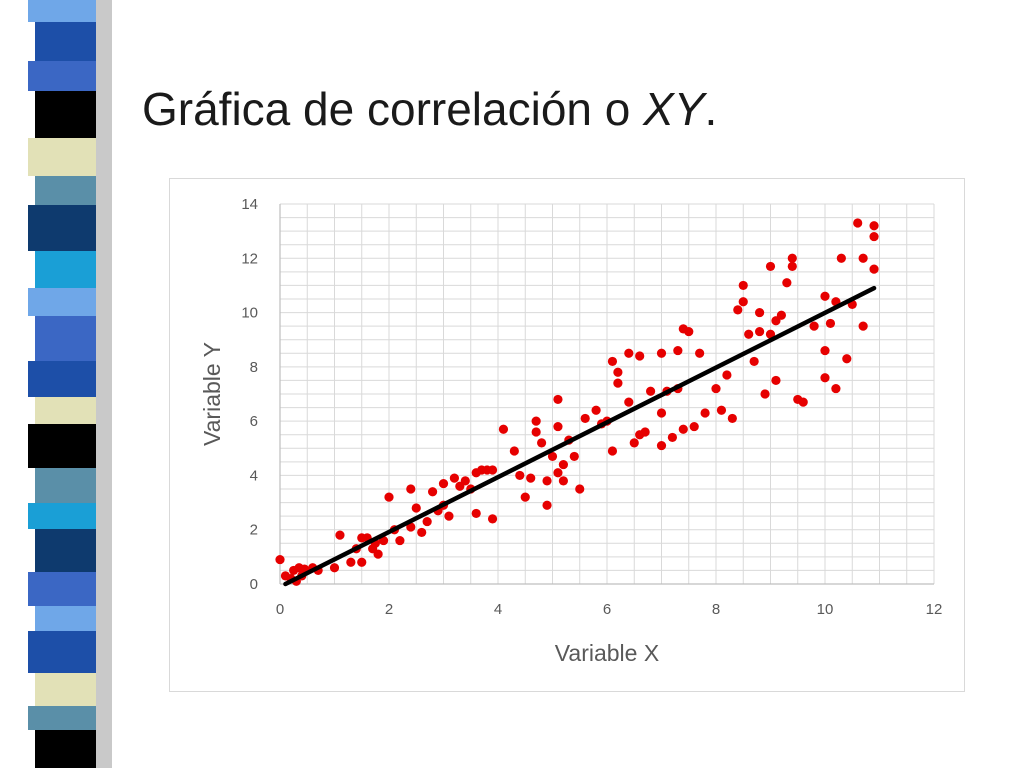 This screenshot has height=768, width=1024. I want to click on stripe-shadow, so click(104, 384).